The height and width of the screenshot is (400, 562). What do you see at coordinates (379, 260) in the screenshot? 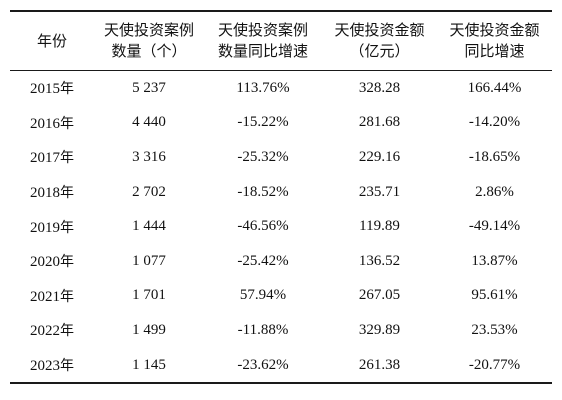
I see `cell-amount: 136.52` at bounding box center [379, 260].